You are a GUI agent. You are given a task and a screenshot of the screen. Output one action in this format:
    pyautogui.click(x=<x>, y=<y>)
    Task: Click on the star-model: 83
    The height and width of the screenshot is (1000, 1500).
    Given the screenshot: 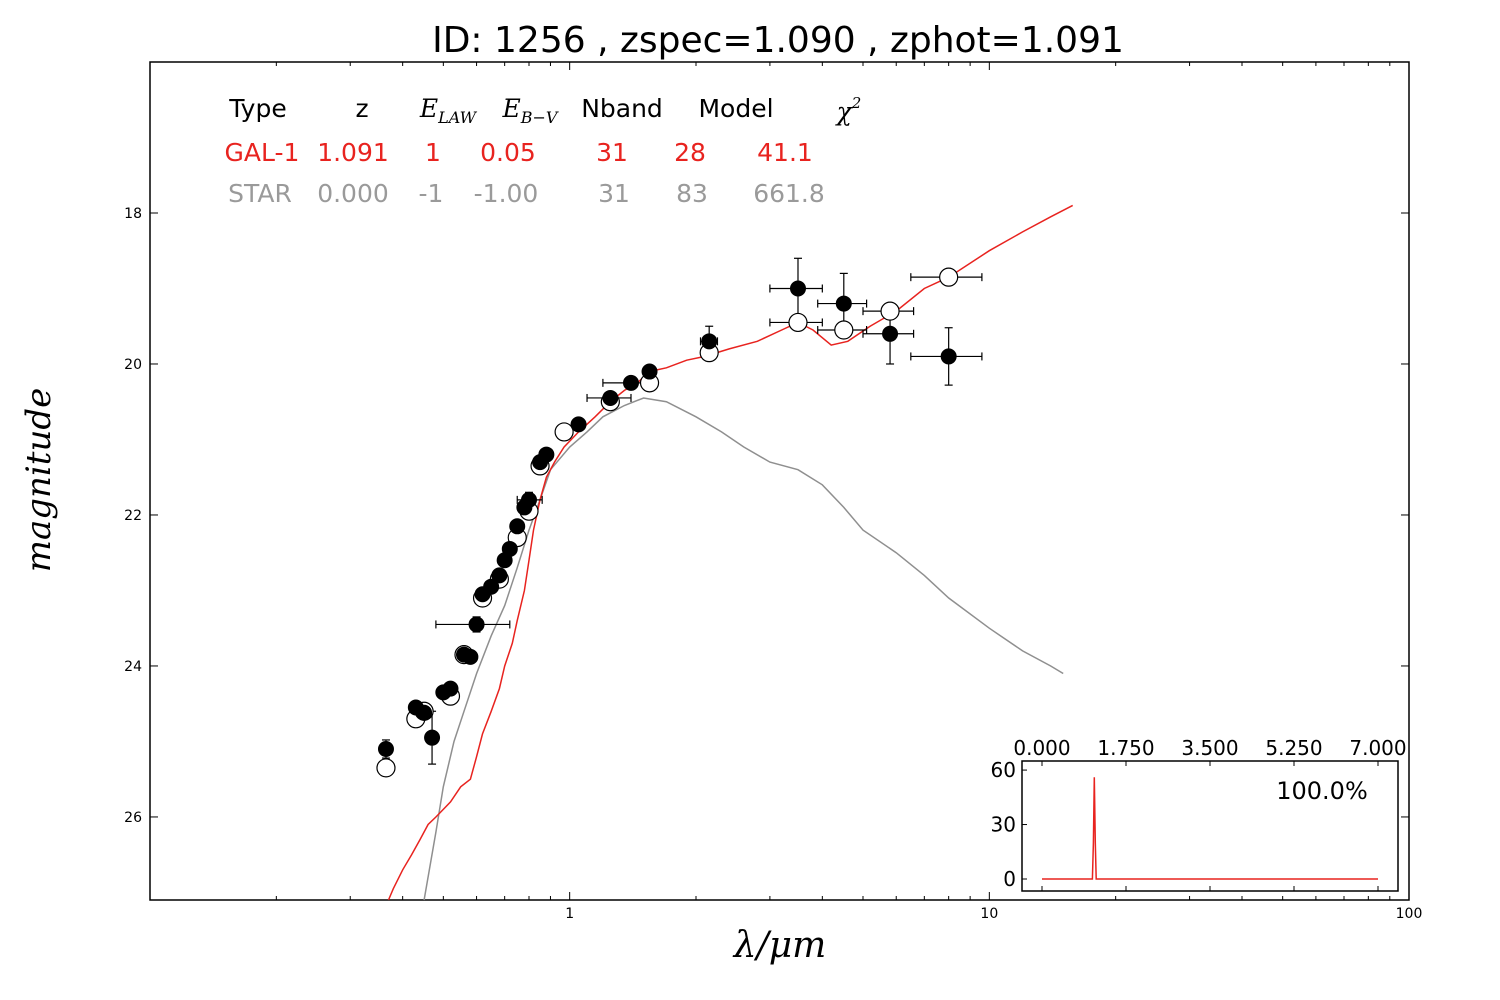 What is the action you would take?
    pyautogui.click(x=692, y=193)
    